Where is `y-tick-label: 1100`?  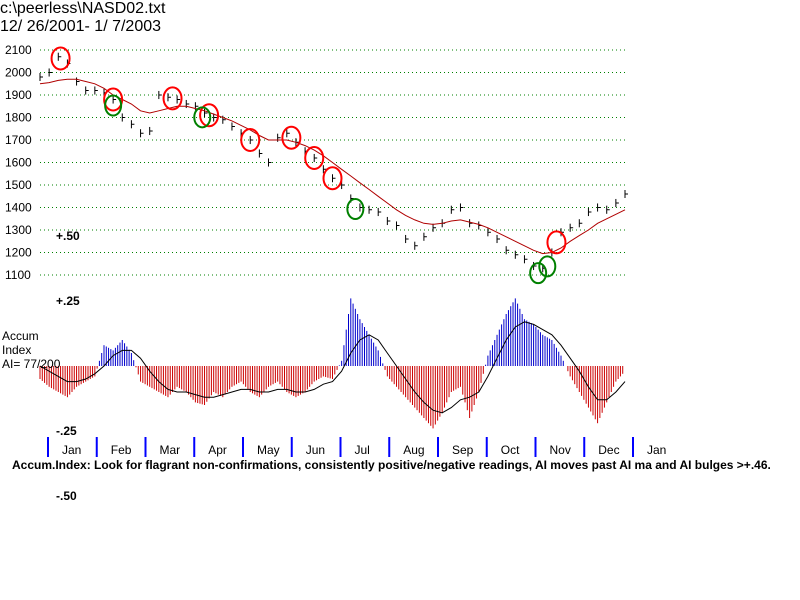
y-tick-label: 1100 is located at coordinates (18, 275).